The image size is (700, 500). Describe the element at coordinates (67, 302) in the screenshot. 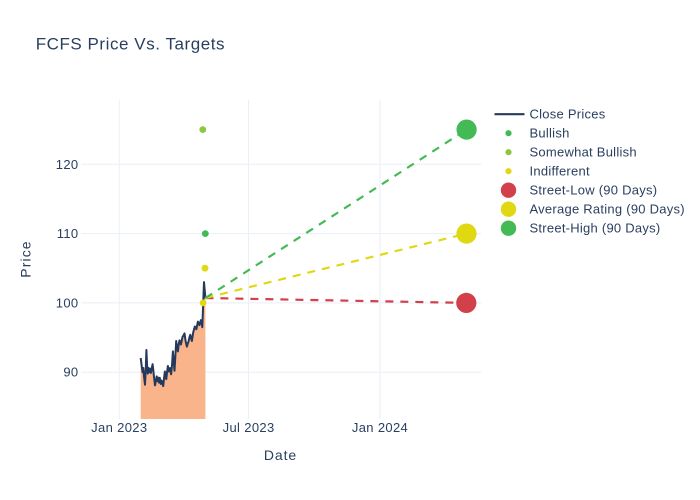

I see `svg-text: 100` at that location.